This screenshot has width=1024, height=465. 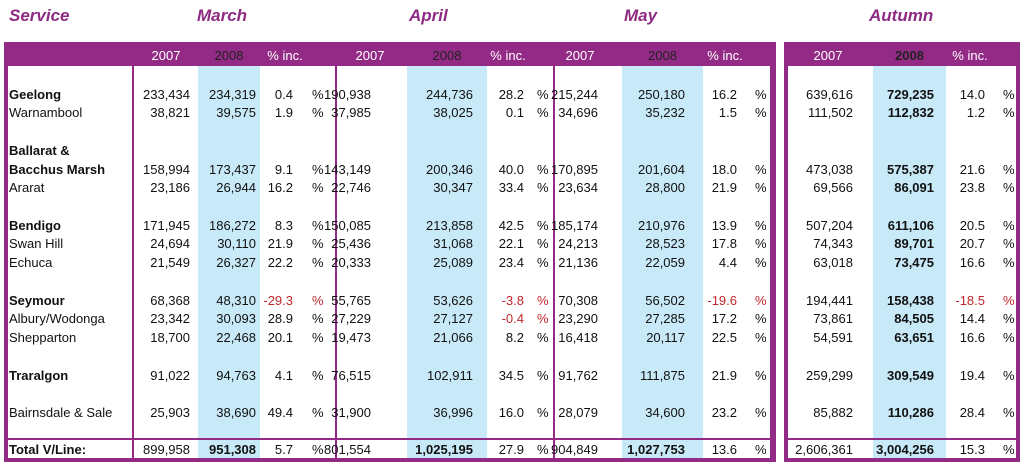 I want to click on may-2007-cell: 34,696, so click(x=578, y=112).